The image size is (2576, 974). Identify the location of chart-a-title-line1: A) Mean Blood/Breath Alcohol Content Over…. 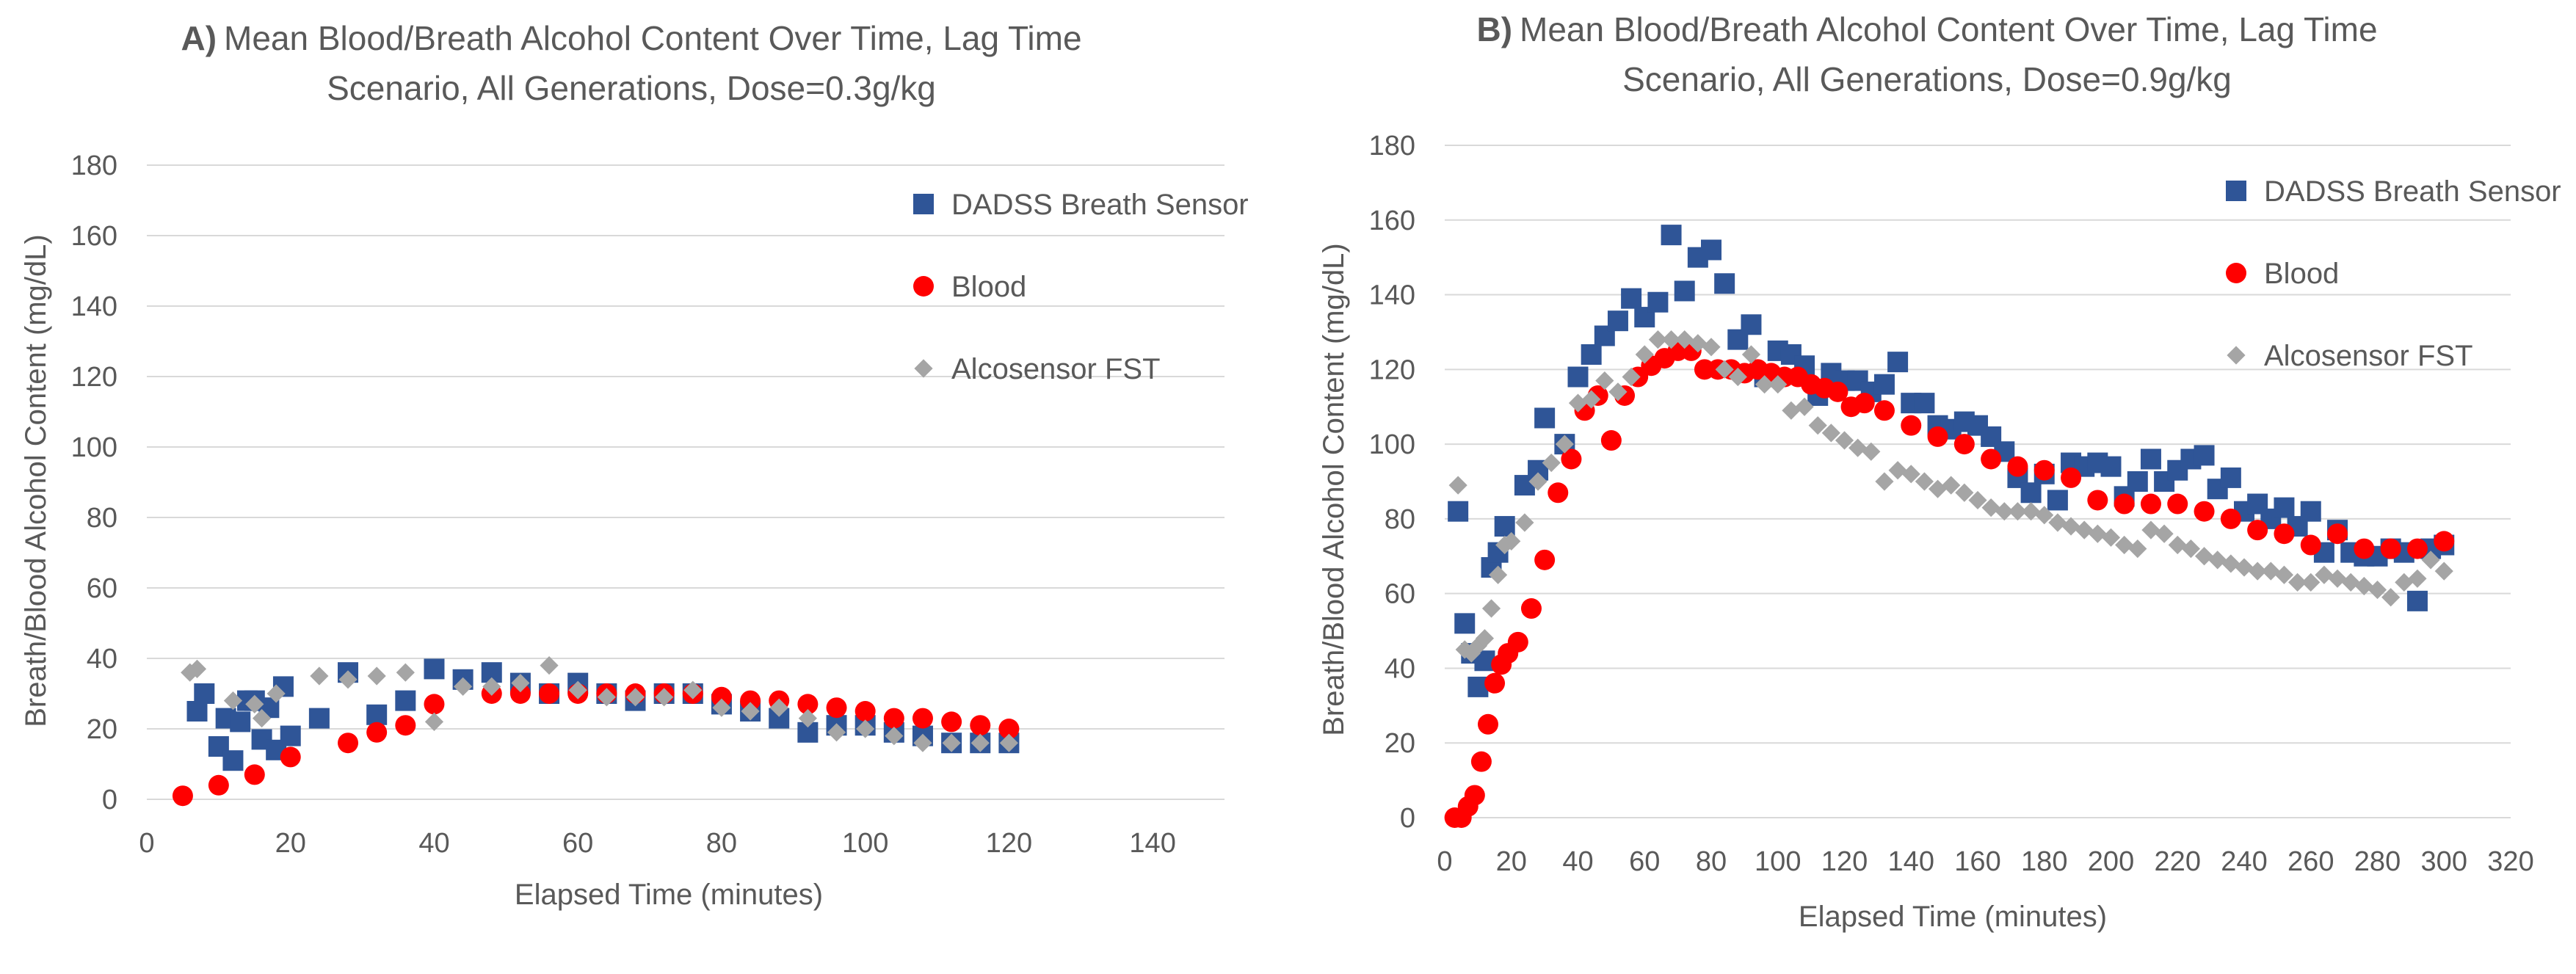
(631, 38).